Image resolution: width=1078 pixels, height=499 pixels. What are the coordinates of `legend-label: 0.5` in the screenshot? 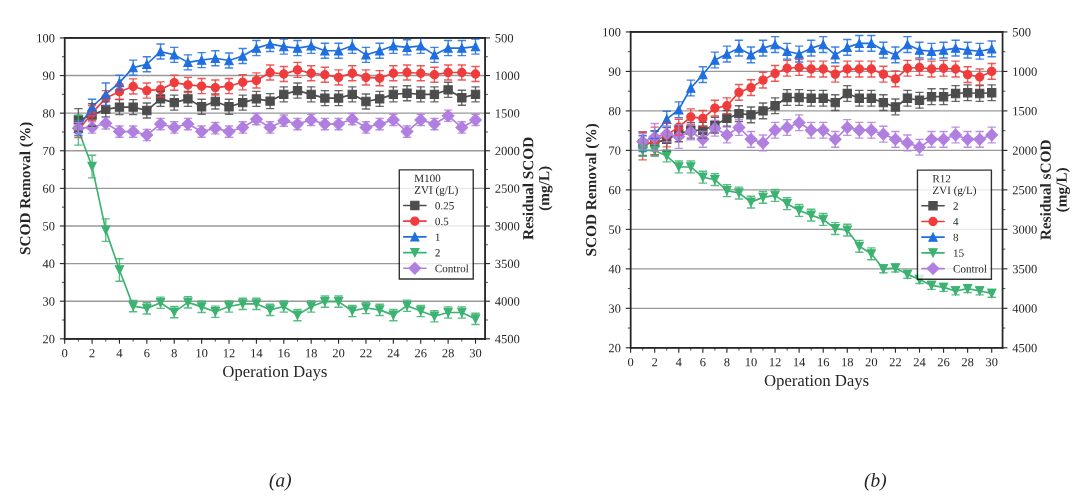 It's located at (442, 221).